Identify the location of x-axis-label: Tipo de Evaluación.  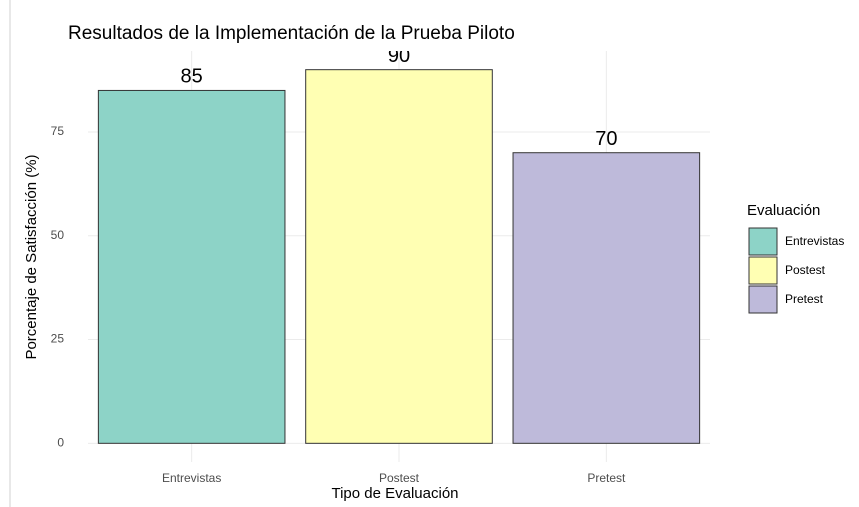
(394, 493).